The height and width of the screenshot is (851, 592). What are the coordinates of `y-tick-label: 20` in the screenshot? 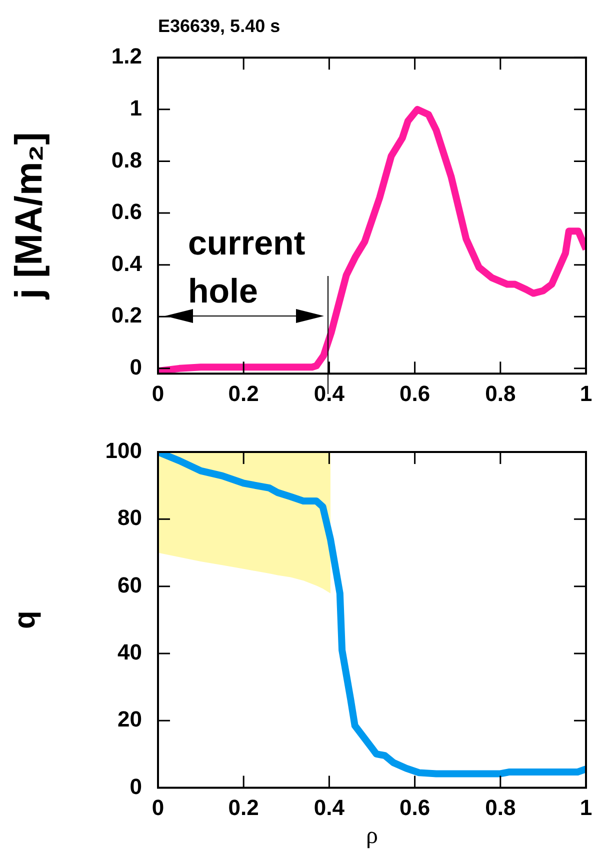 It's located at (130, 719).